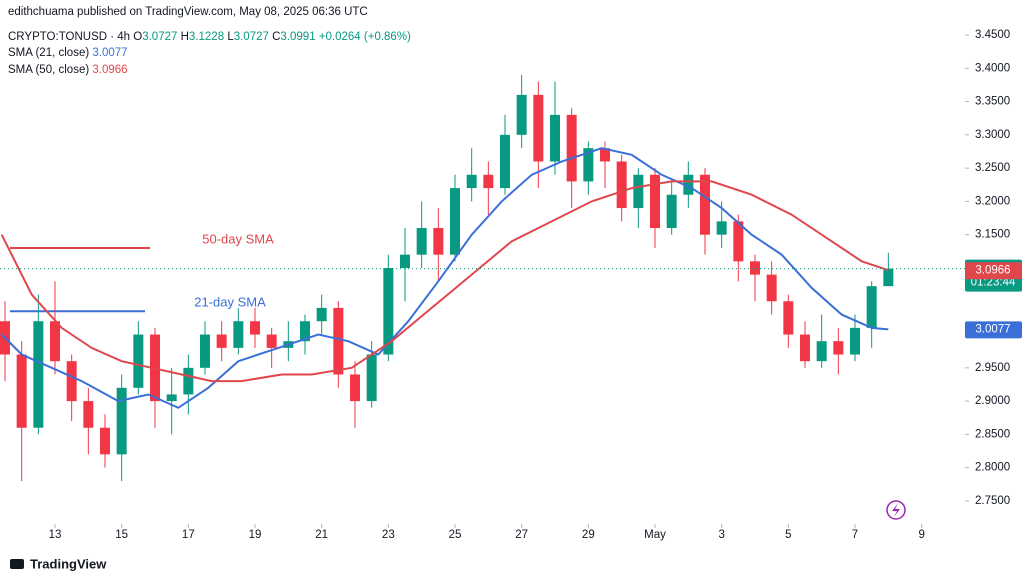 The image size is (1024, 581). I want to click on x-tick-label: 23, so click(388, 535).